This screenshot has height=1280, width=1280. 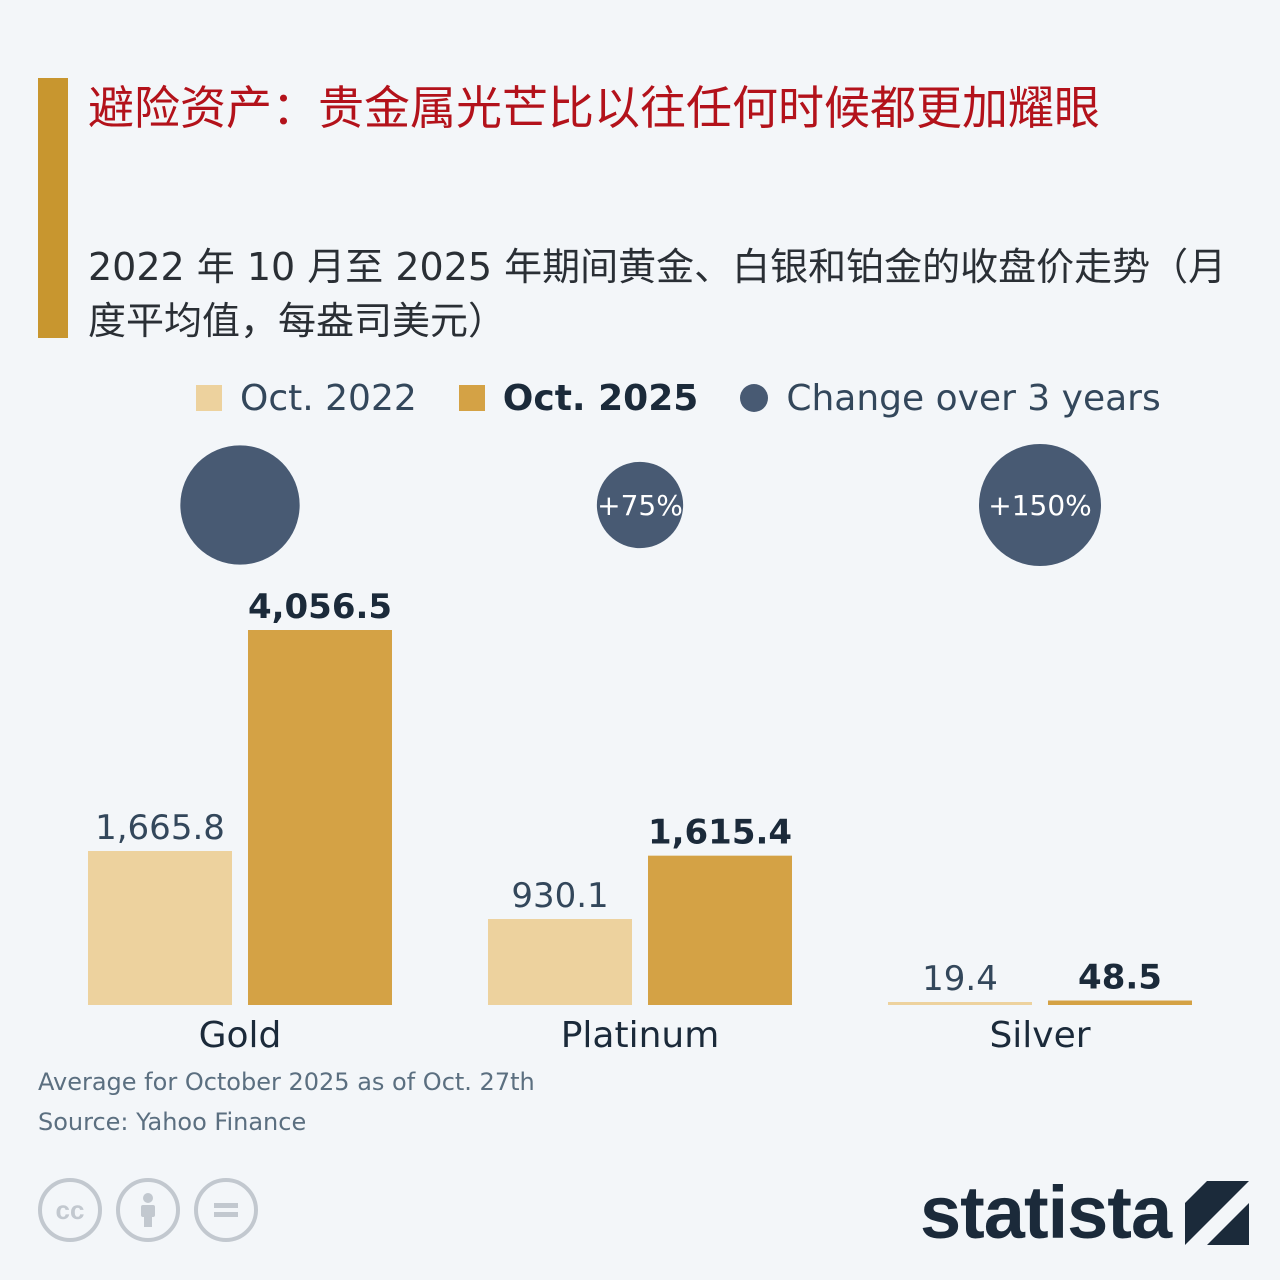 What do you see at coordinates (240, 1035) in the screenshot?
I see `category-label-gold: Gold` at bounding box center [240, 1035].